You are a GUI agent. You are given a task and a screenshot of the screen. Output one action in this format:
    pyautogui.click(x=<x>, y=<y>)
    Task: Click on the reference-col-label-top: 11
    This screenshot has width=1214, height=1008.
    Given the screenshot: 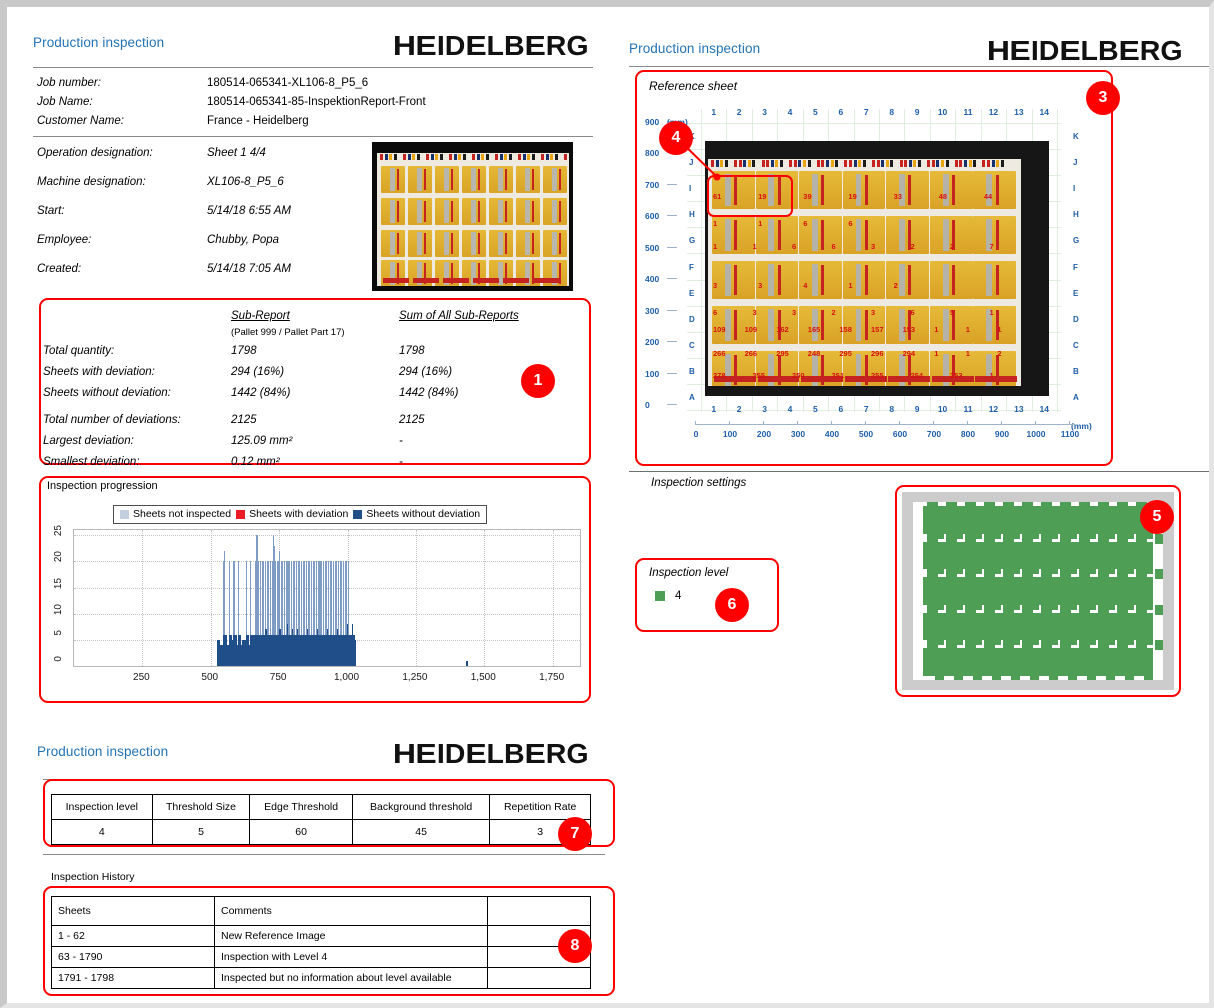 What is the action you would take?
    pyautogui.click(x=968, y=112)
    